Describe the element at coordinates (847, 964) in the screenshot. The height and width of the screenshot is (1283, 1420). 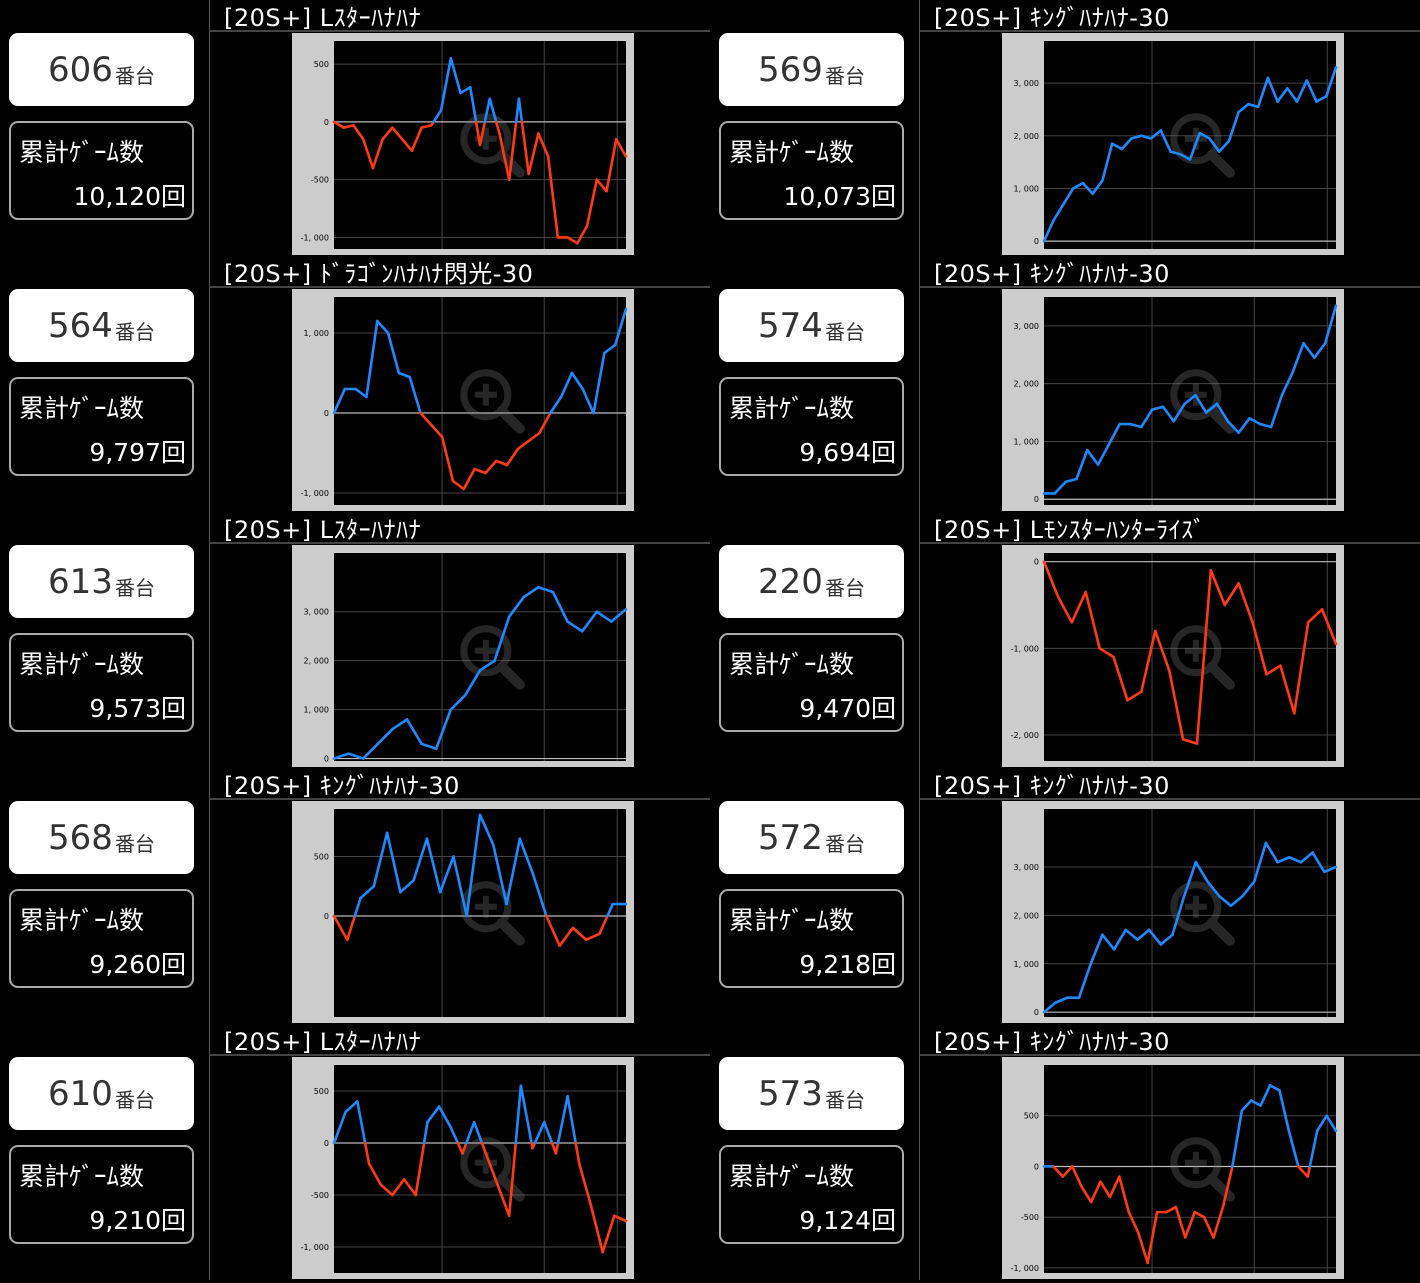
I see `game-count-value: 9,218回` at that location.